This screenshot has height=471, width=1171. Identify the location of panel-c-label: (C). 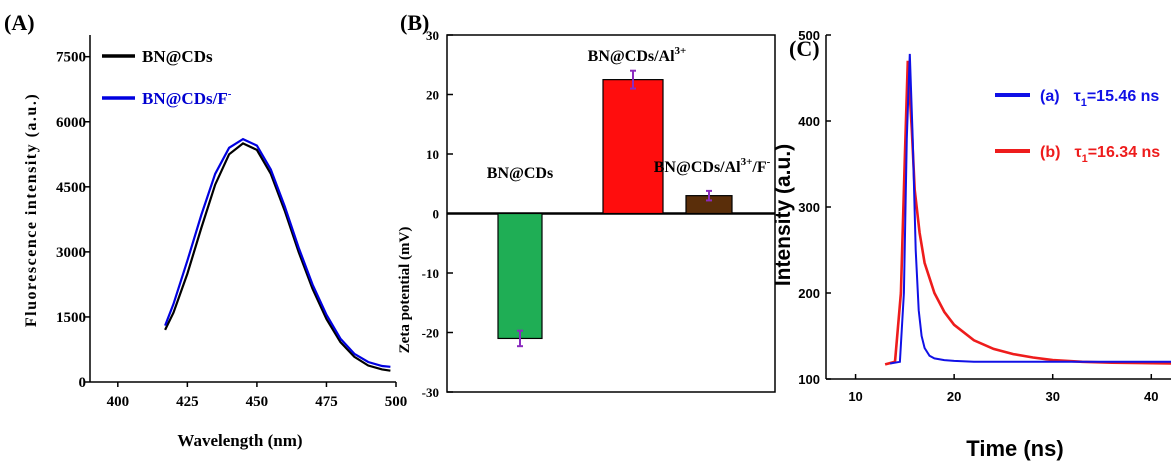
(804, 48).